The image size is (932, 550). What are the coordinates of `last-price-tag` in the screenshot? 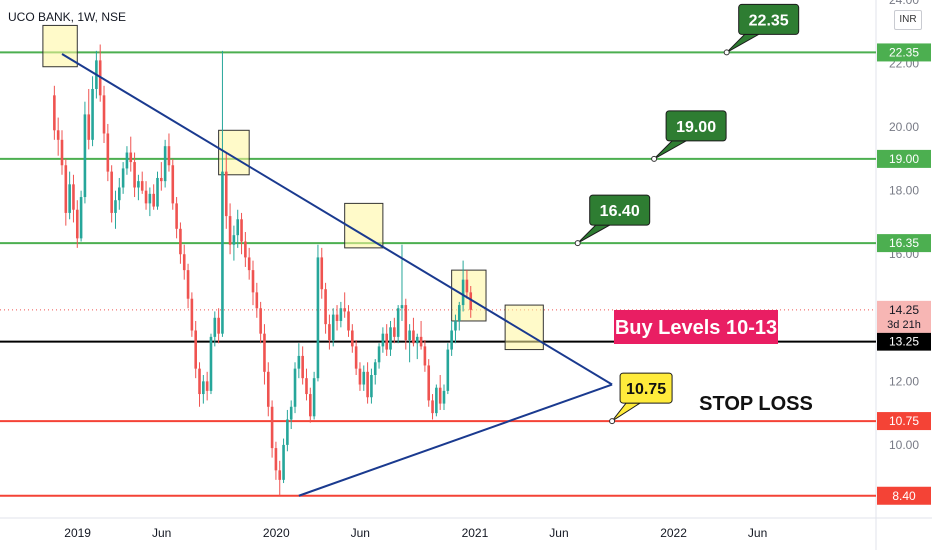 It's located at (904, 316).